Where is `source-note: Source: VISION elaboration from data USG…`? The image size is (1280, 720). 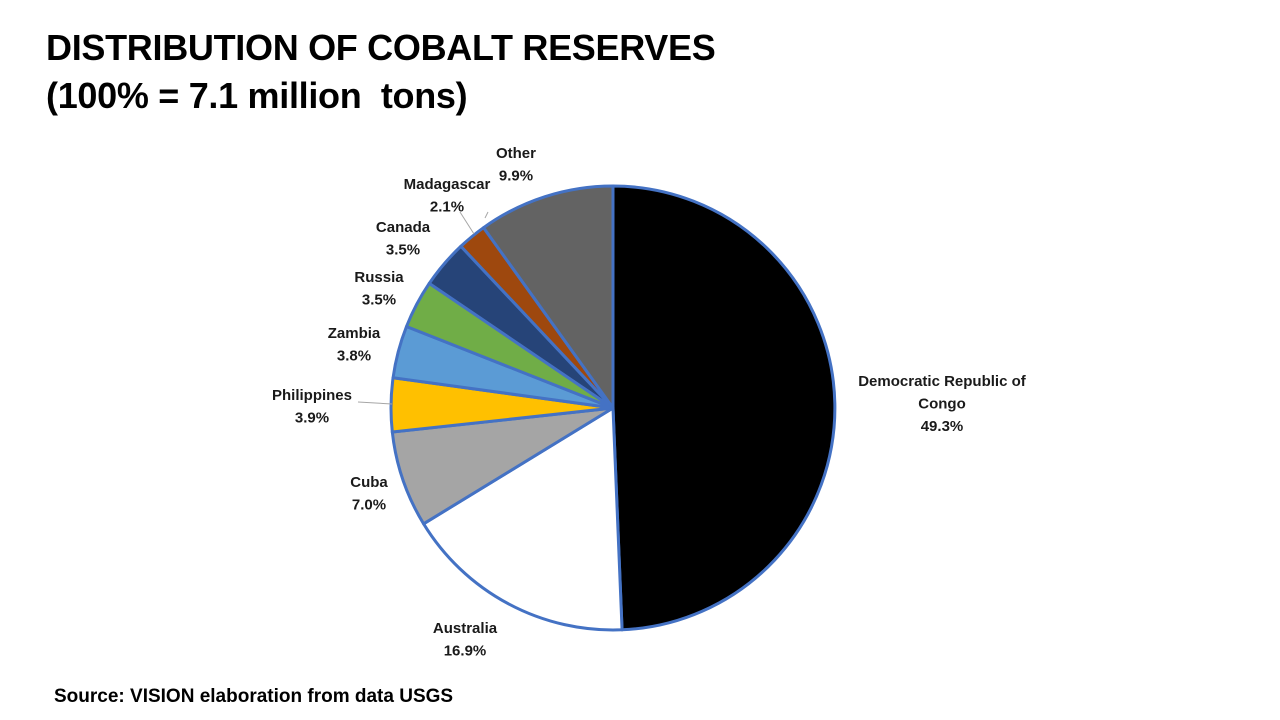
source-note: Source: VISION elaboration from data USG… is located at coordinates (254, 696).